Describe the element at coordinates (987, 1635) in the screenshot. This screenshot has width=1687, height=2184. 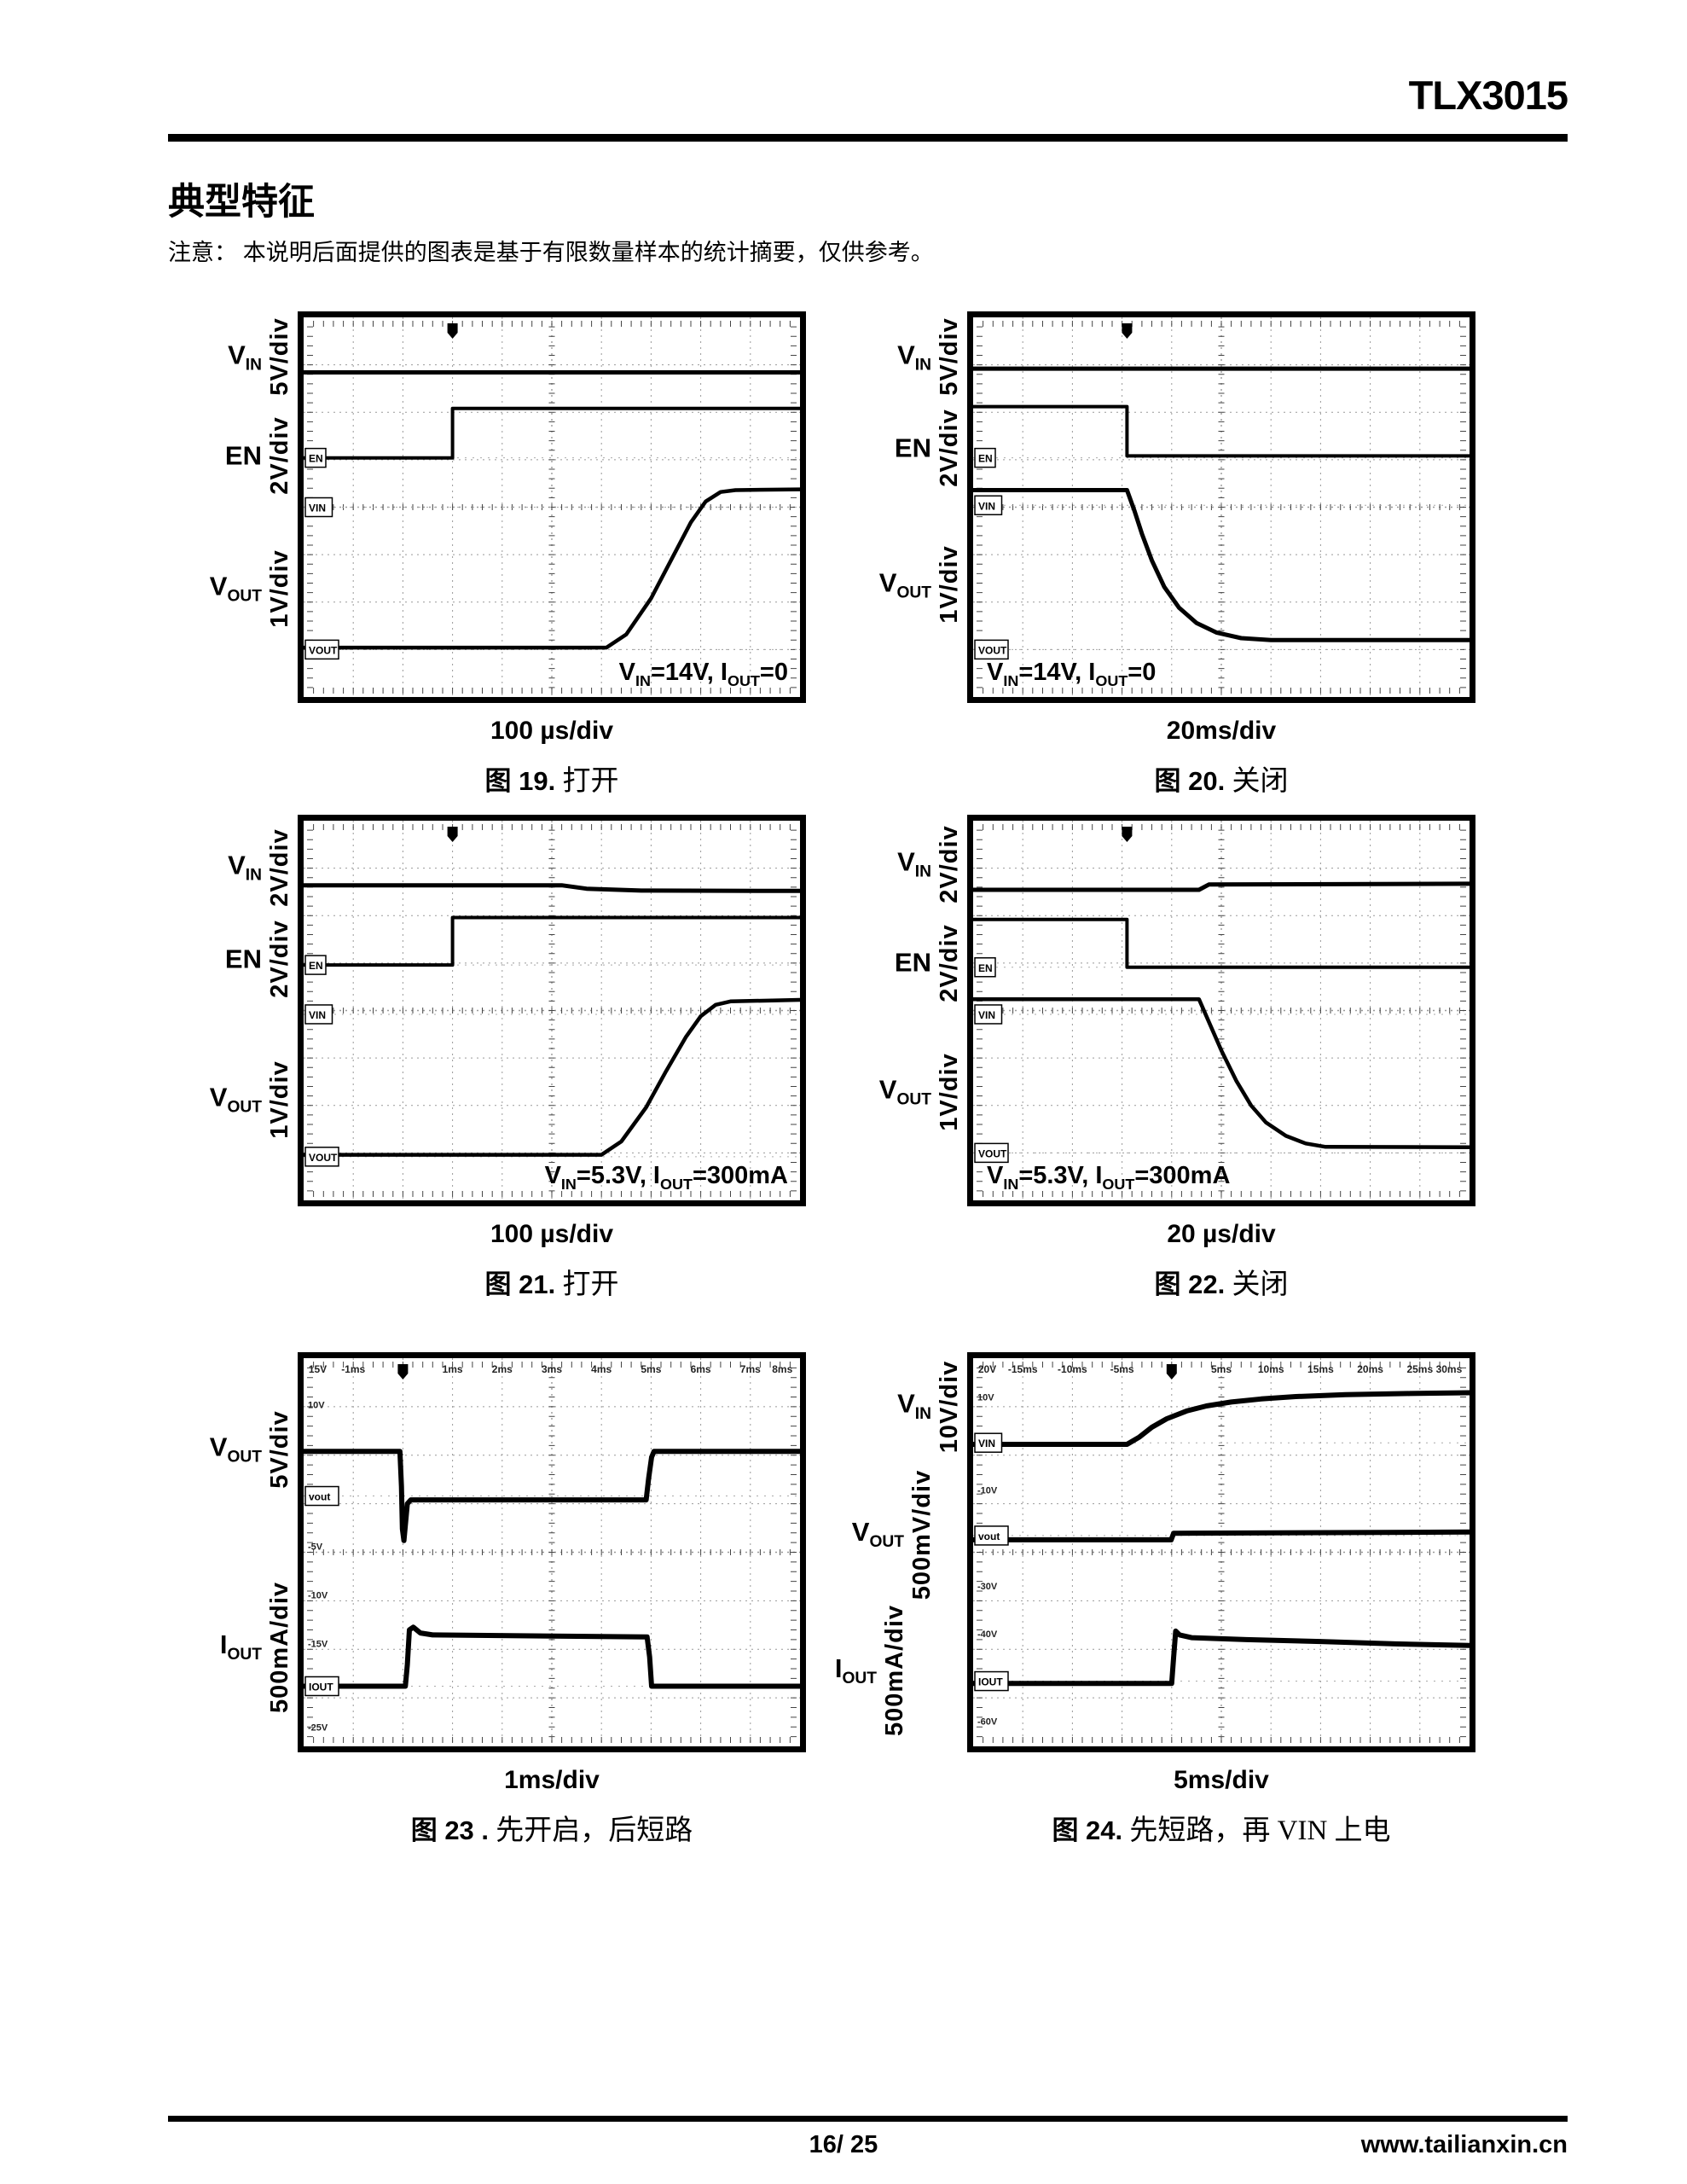
I see `voltage-axis-label: -40V` at that location.